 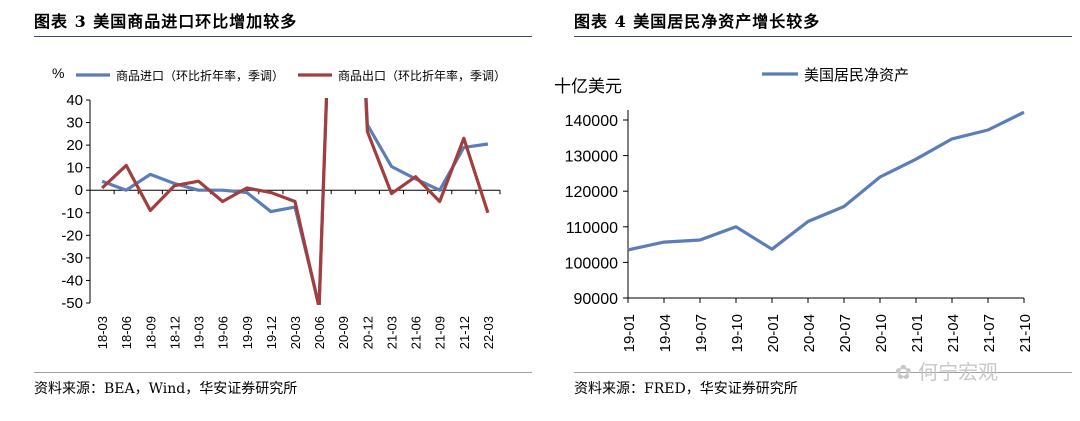 I want to click on wechat-icon: ✿, so click(x=903, y=372).